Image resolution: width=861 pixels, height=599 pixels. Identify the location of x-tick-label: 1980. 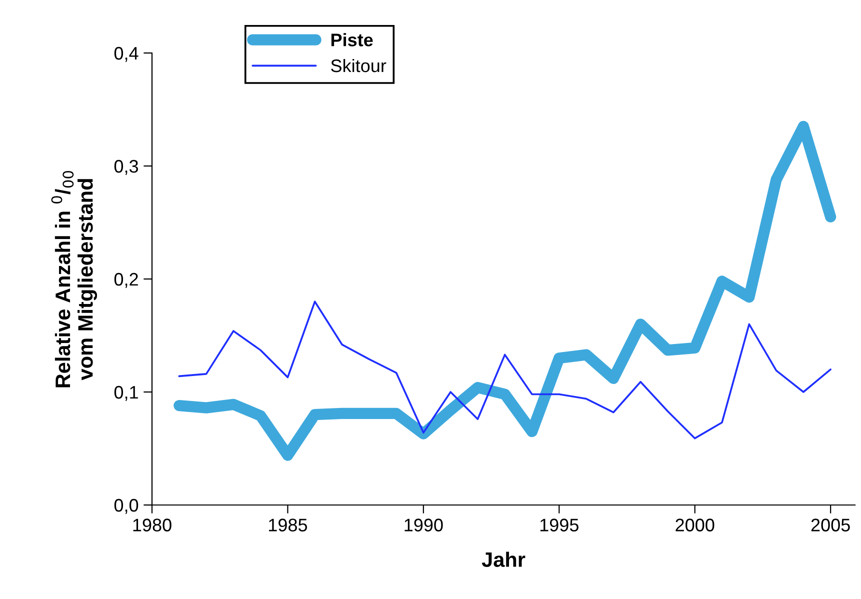
(152, 525).